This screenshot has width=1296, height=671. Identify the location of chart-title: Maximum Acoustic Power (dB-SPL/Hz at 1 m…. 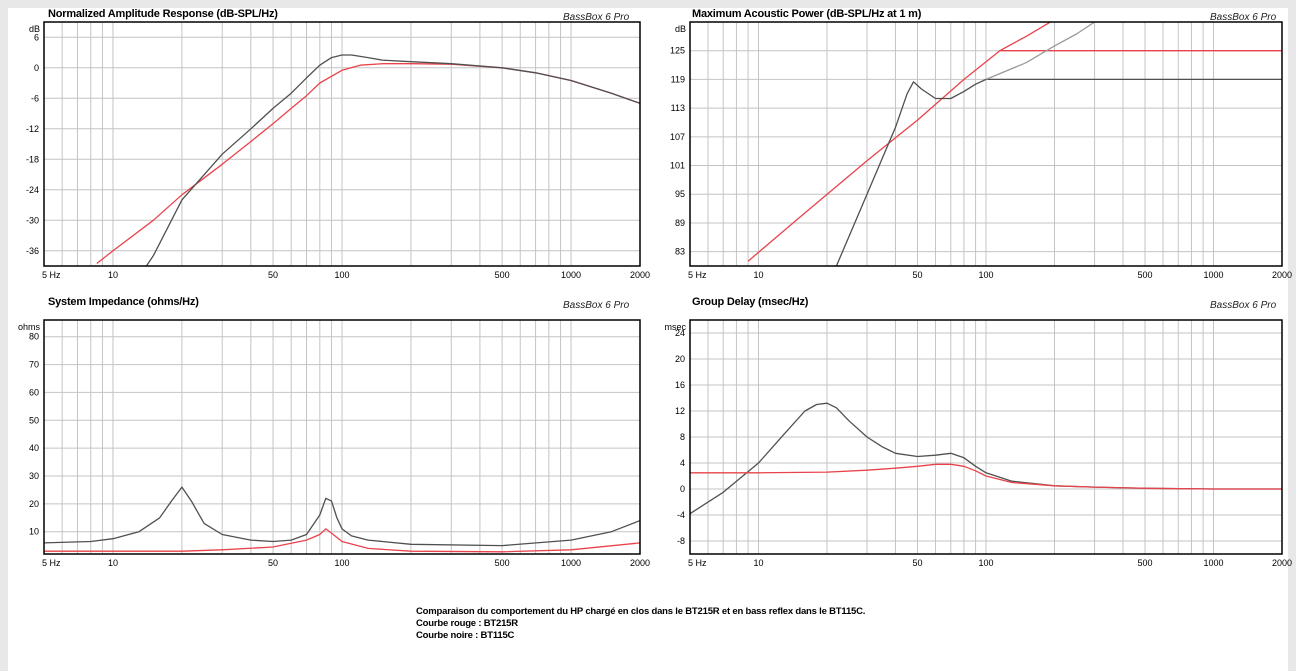
(807, 14).